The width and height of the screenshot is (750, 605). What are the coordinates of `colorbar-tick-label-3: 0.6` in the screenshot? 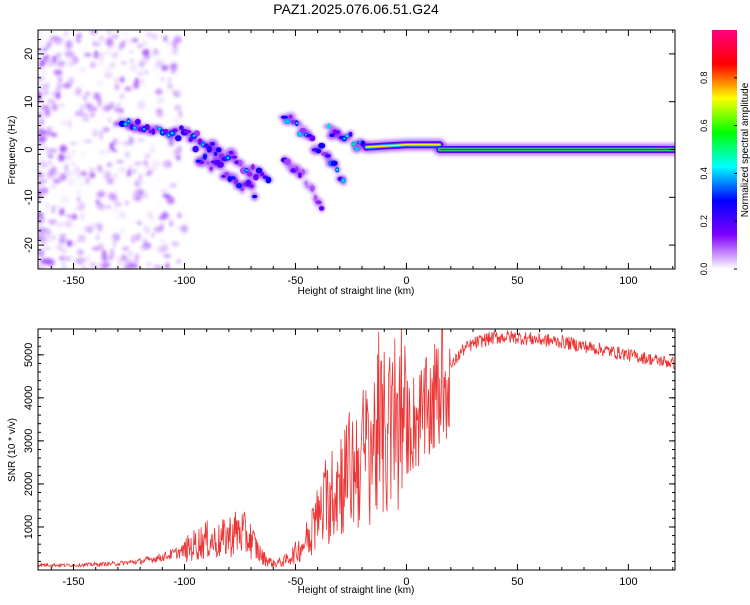 It's located at (704, 125).